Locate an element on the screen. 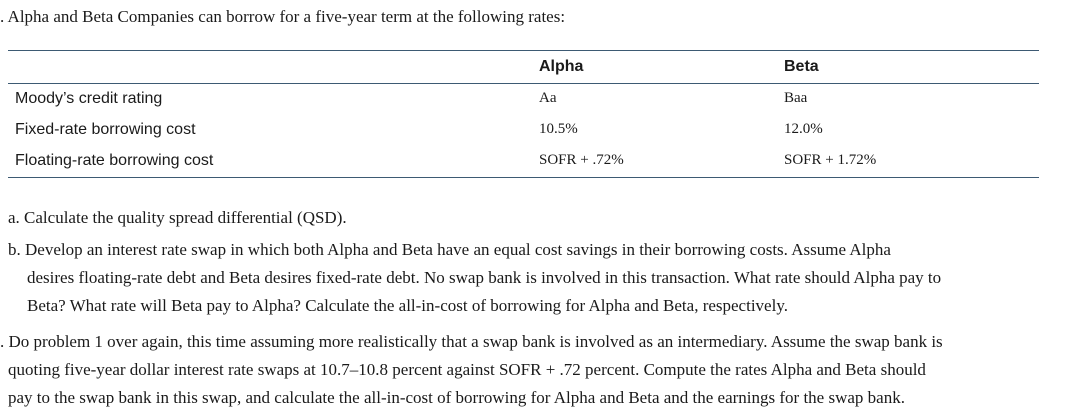 The image size is (1080, 414). alpha-value: 10.5% is located at coordinates (558, 129).